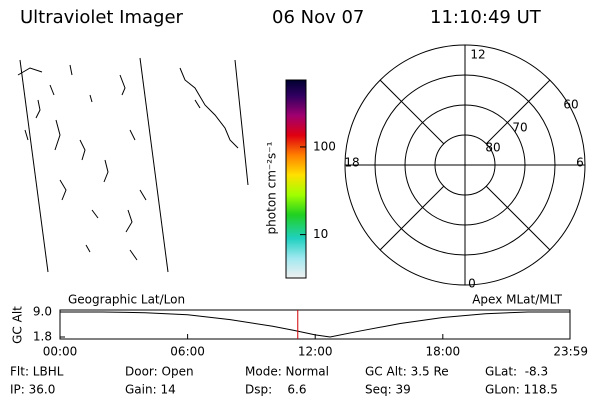 Image resolution: width=600 pixels, height=400 pixels. I want to click on mlt-label: 0, so click(472, 284).